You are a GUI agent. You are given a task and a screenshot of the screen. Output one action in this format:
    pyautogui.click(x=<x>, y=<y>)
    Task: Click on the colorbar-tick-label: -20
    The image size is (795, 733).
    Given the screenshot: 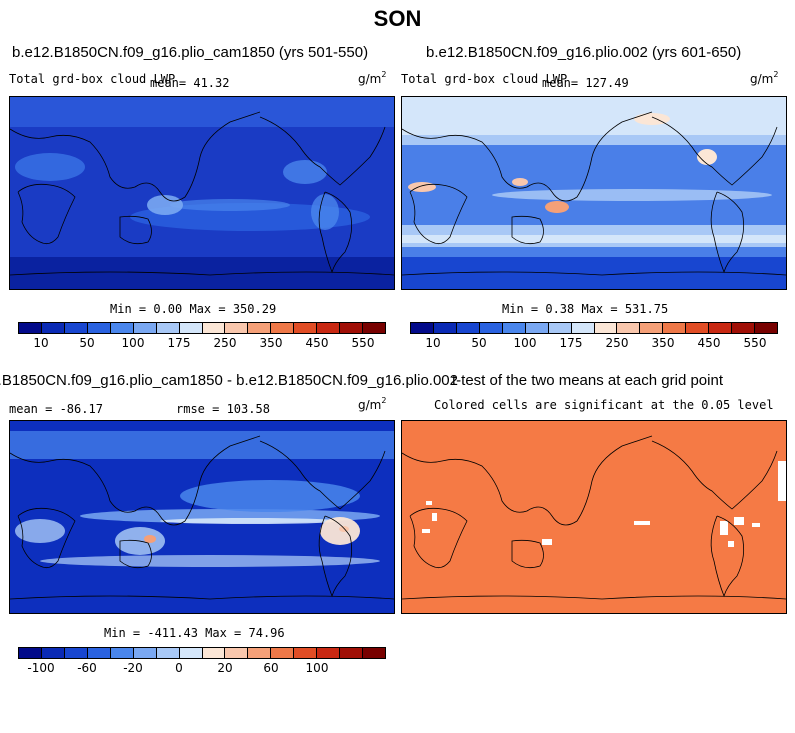 What is the action you would take?
    pyautogui.click(x=133, y=668)
    